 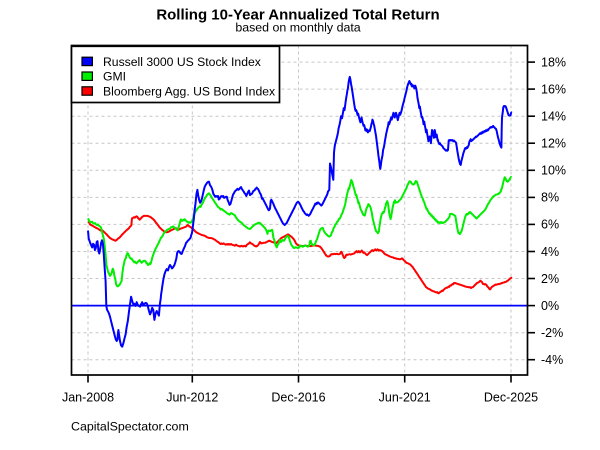 I want to click on svg-text: 4%, so click(x=550, y=252).